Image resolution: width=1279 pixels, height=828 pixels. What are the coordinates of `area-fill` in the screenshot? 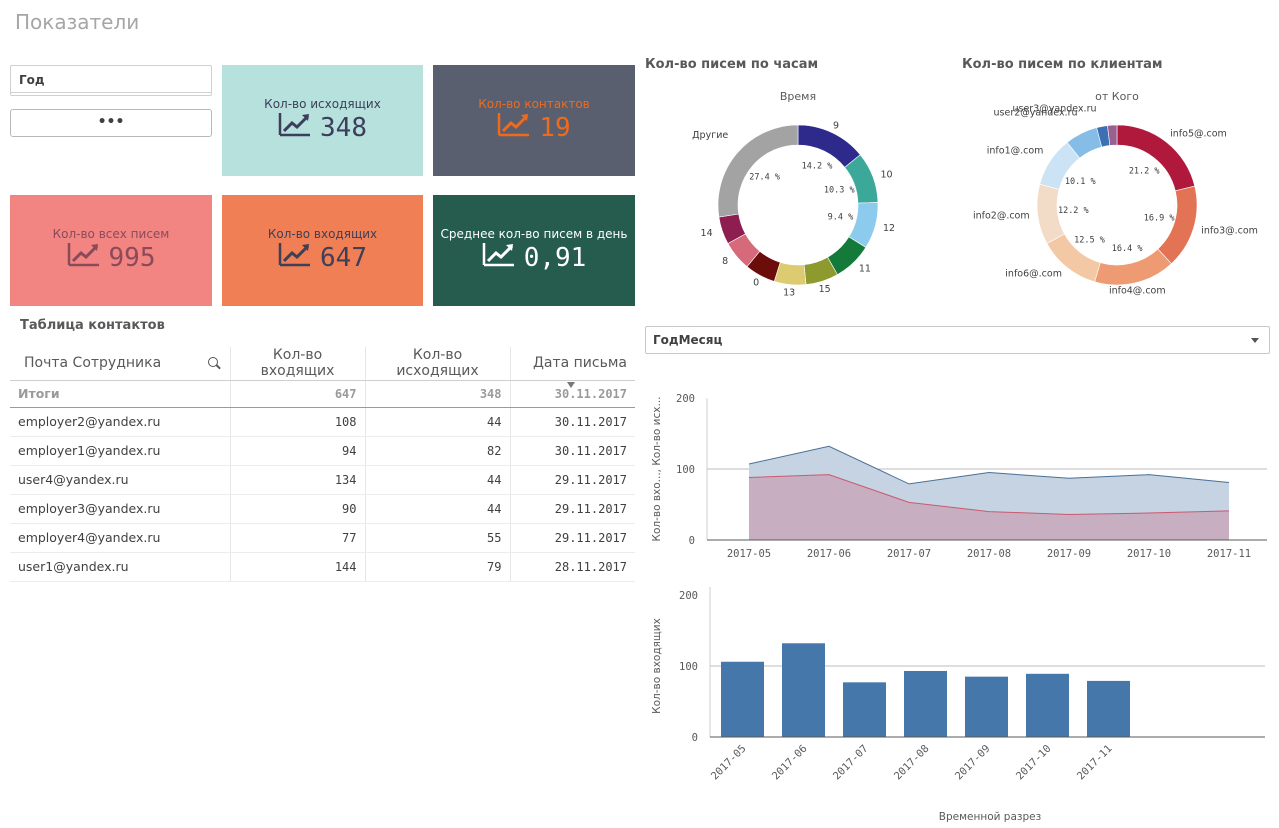 It's located at (989, 507).